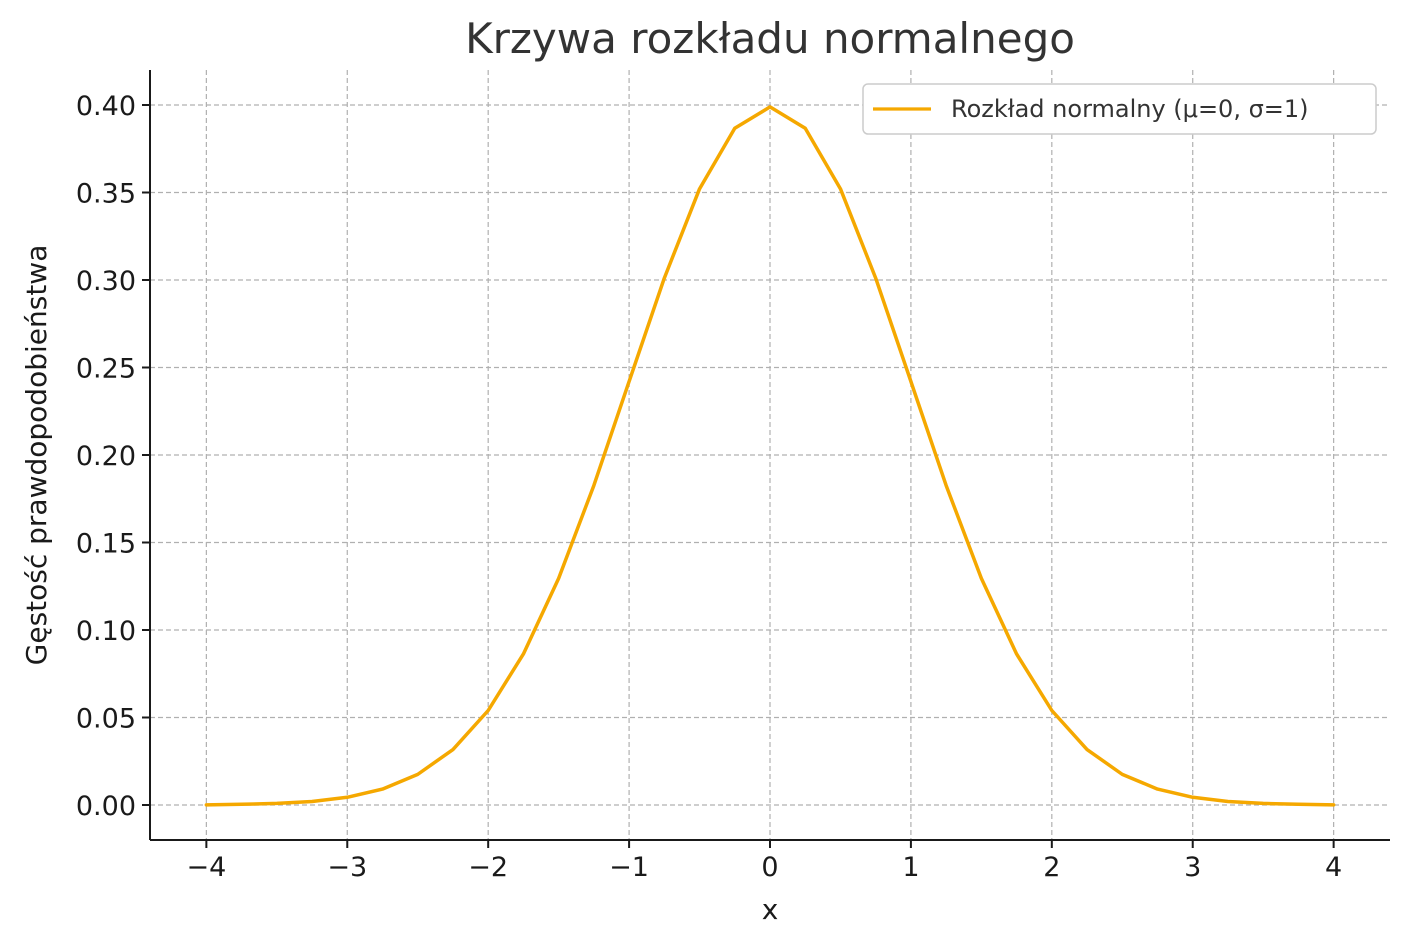 The image size is (1409, 947). What do you see at coordinates (1051, 867) in the screenshot?
I see `x-tick-label: 2` at bounding box center [1051, 867].